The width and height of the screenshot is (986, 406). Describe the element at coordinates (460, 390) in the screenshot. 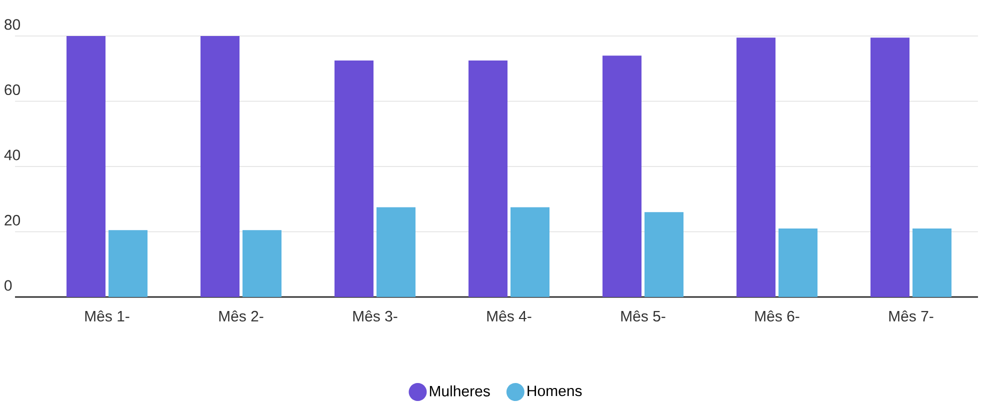

I see `legend-label: Mulheres` at that location.